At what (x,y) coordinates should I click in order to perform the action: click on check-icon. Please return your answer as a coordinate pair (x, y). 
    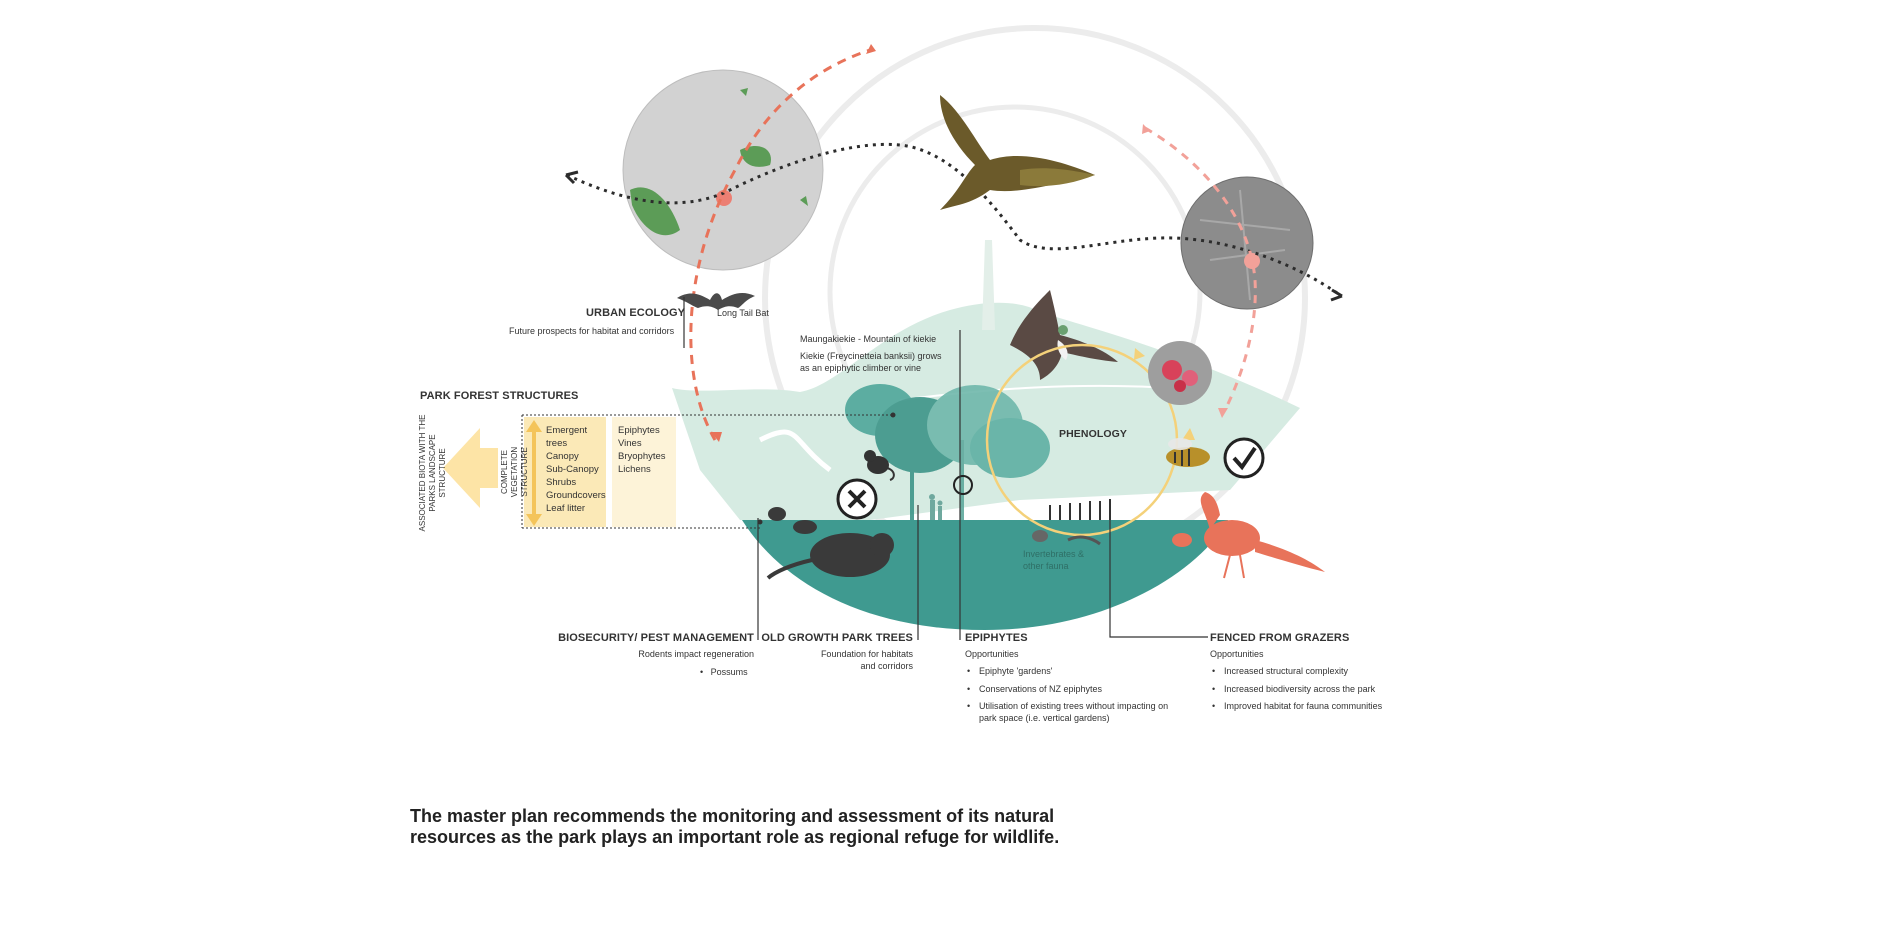
    Looking at the image, I should click on (1244, 458).